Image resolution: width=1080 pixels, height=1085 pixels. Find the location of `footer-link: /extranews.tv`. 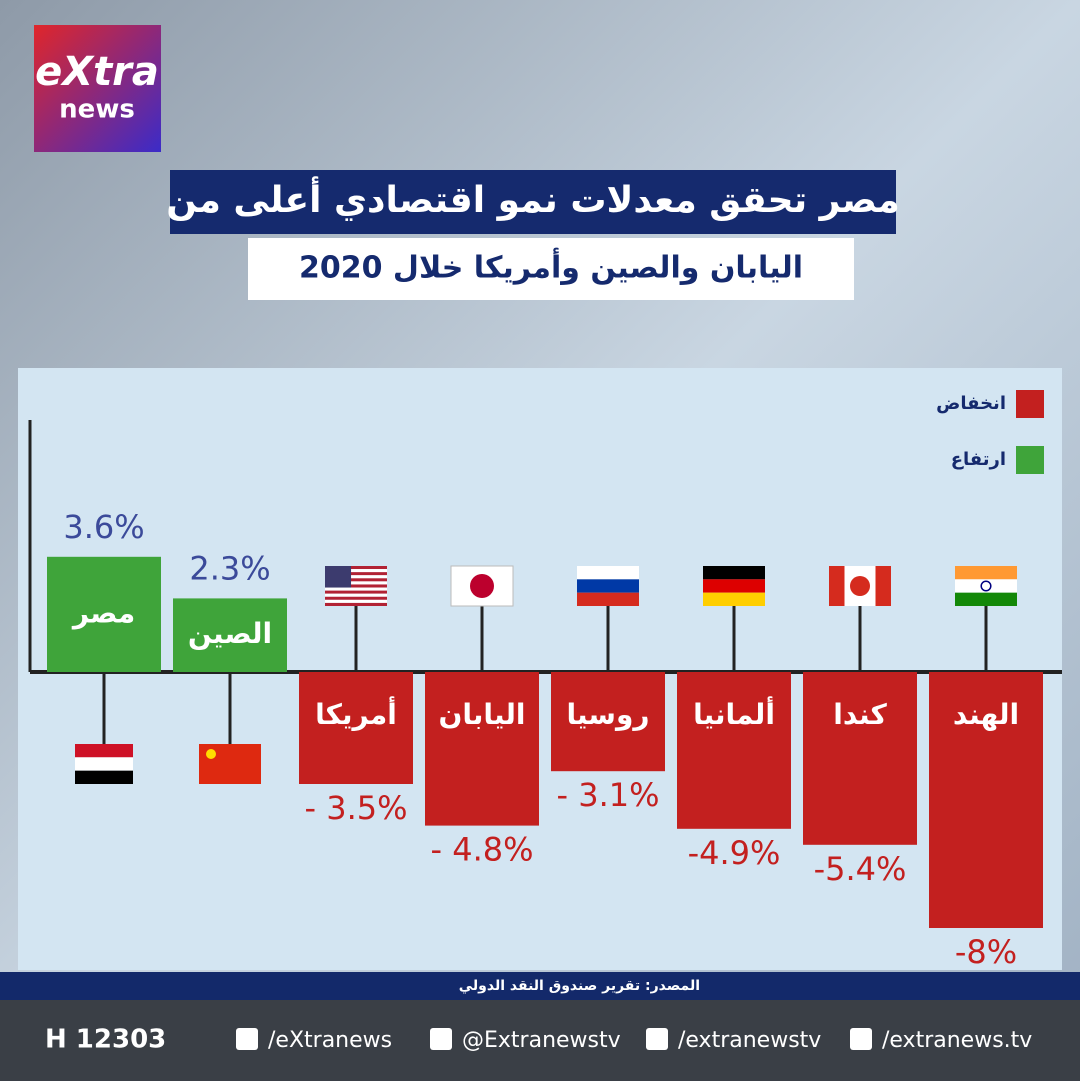

footer-link: /extranews.tv is located at coordinates (957, 1040).